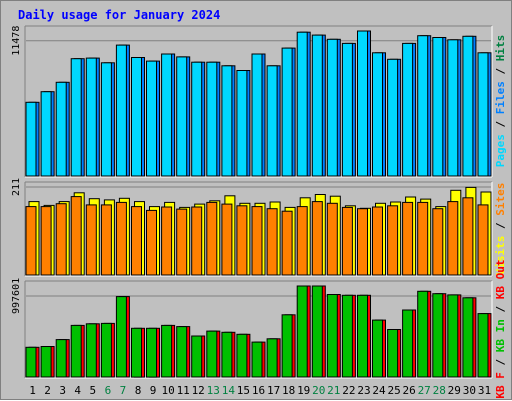 The height and width of the screenshot is (401, 512). Describe the element at coordinates (92, 390) in the screenshot. I see `x-tick-label: 5` at that location.